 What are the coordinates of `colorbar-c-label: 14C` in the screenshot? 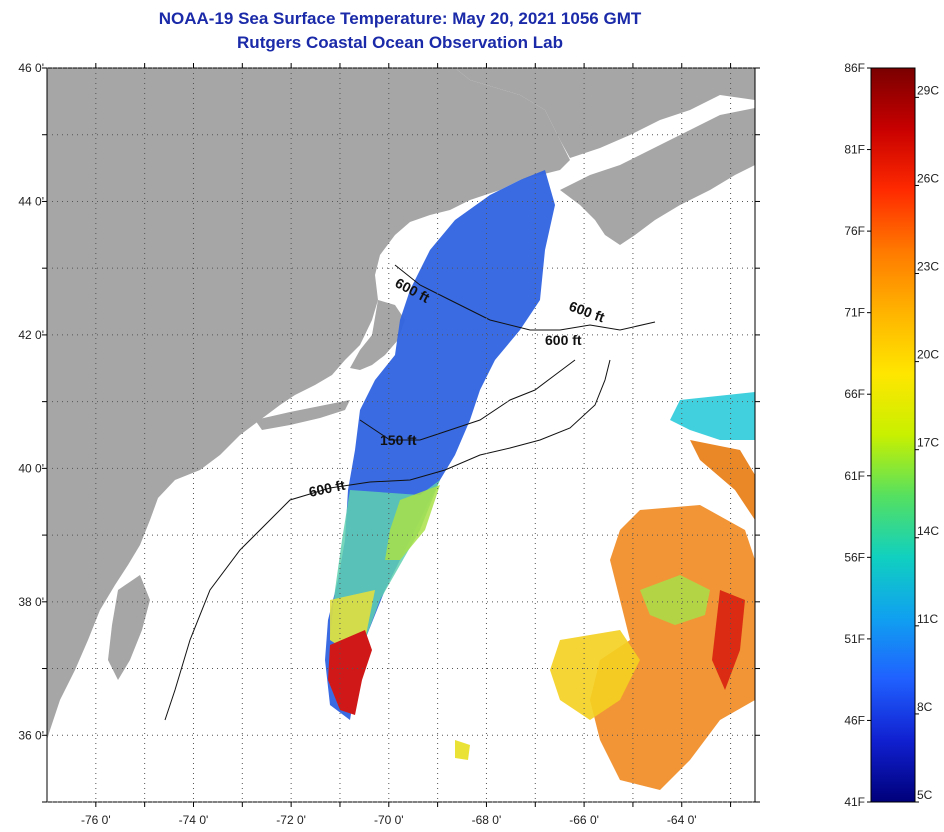 It's located at (928, 531).